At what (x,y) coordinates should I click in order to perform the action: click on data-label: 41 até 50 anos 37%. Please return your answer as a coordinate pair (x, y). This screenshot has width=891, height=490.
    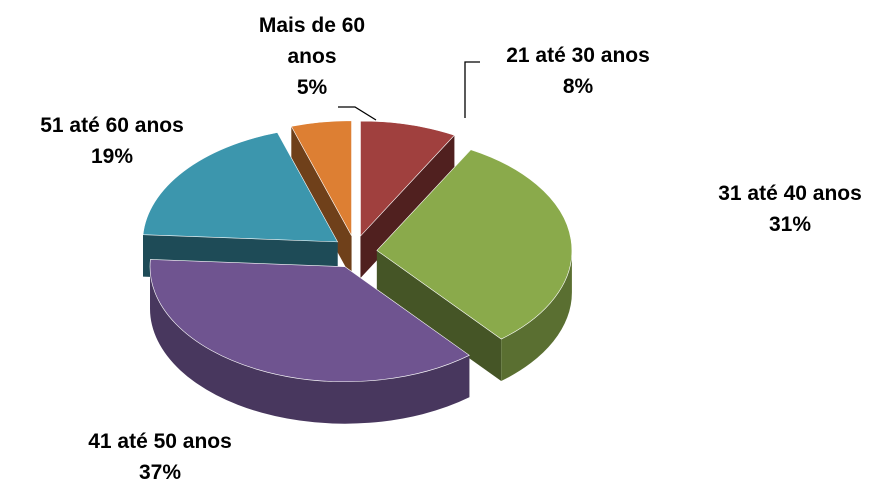
    Looking at the image, I should click on (160, 457).